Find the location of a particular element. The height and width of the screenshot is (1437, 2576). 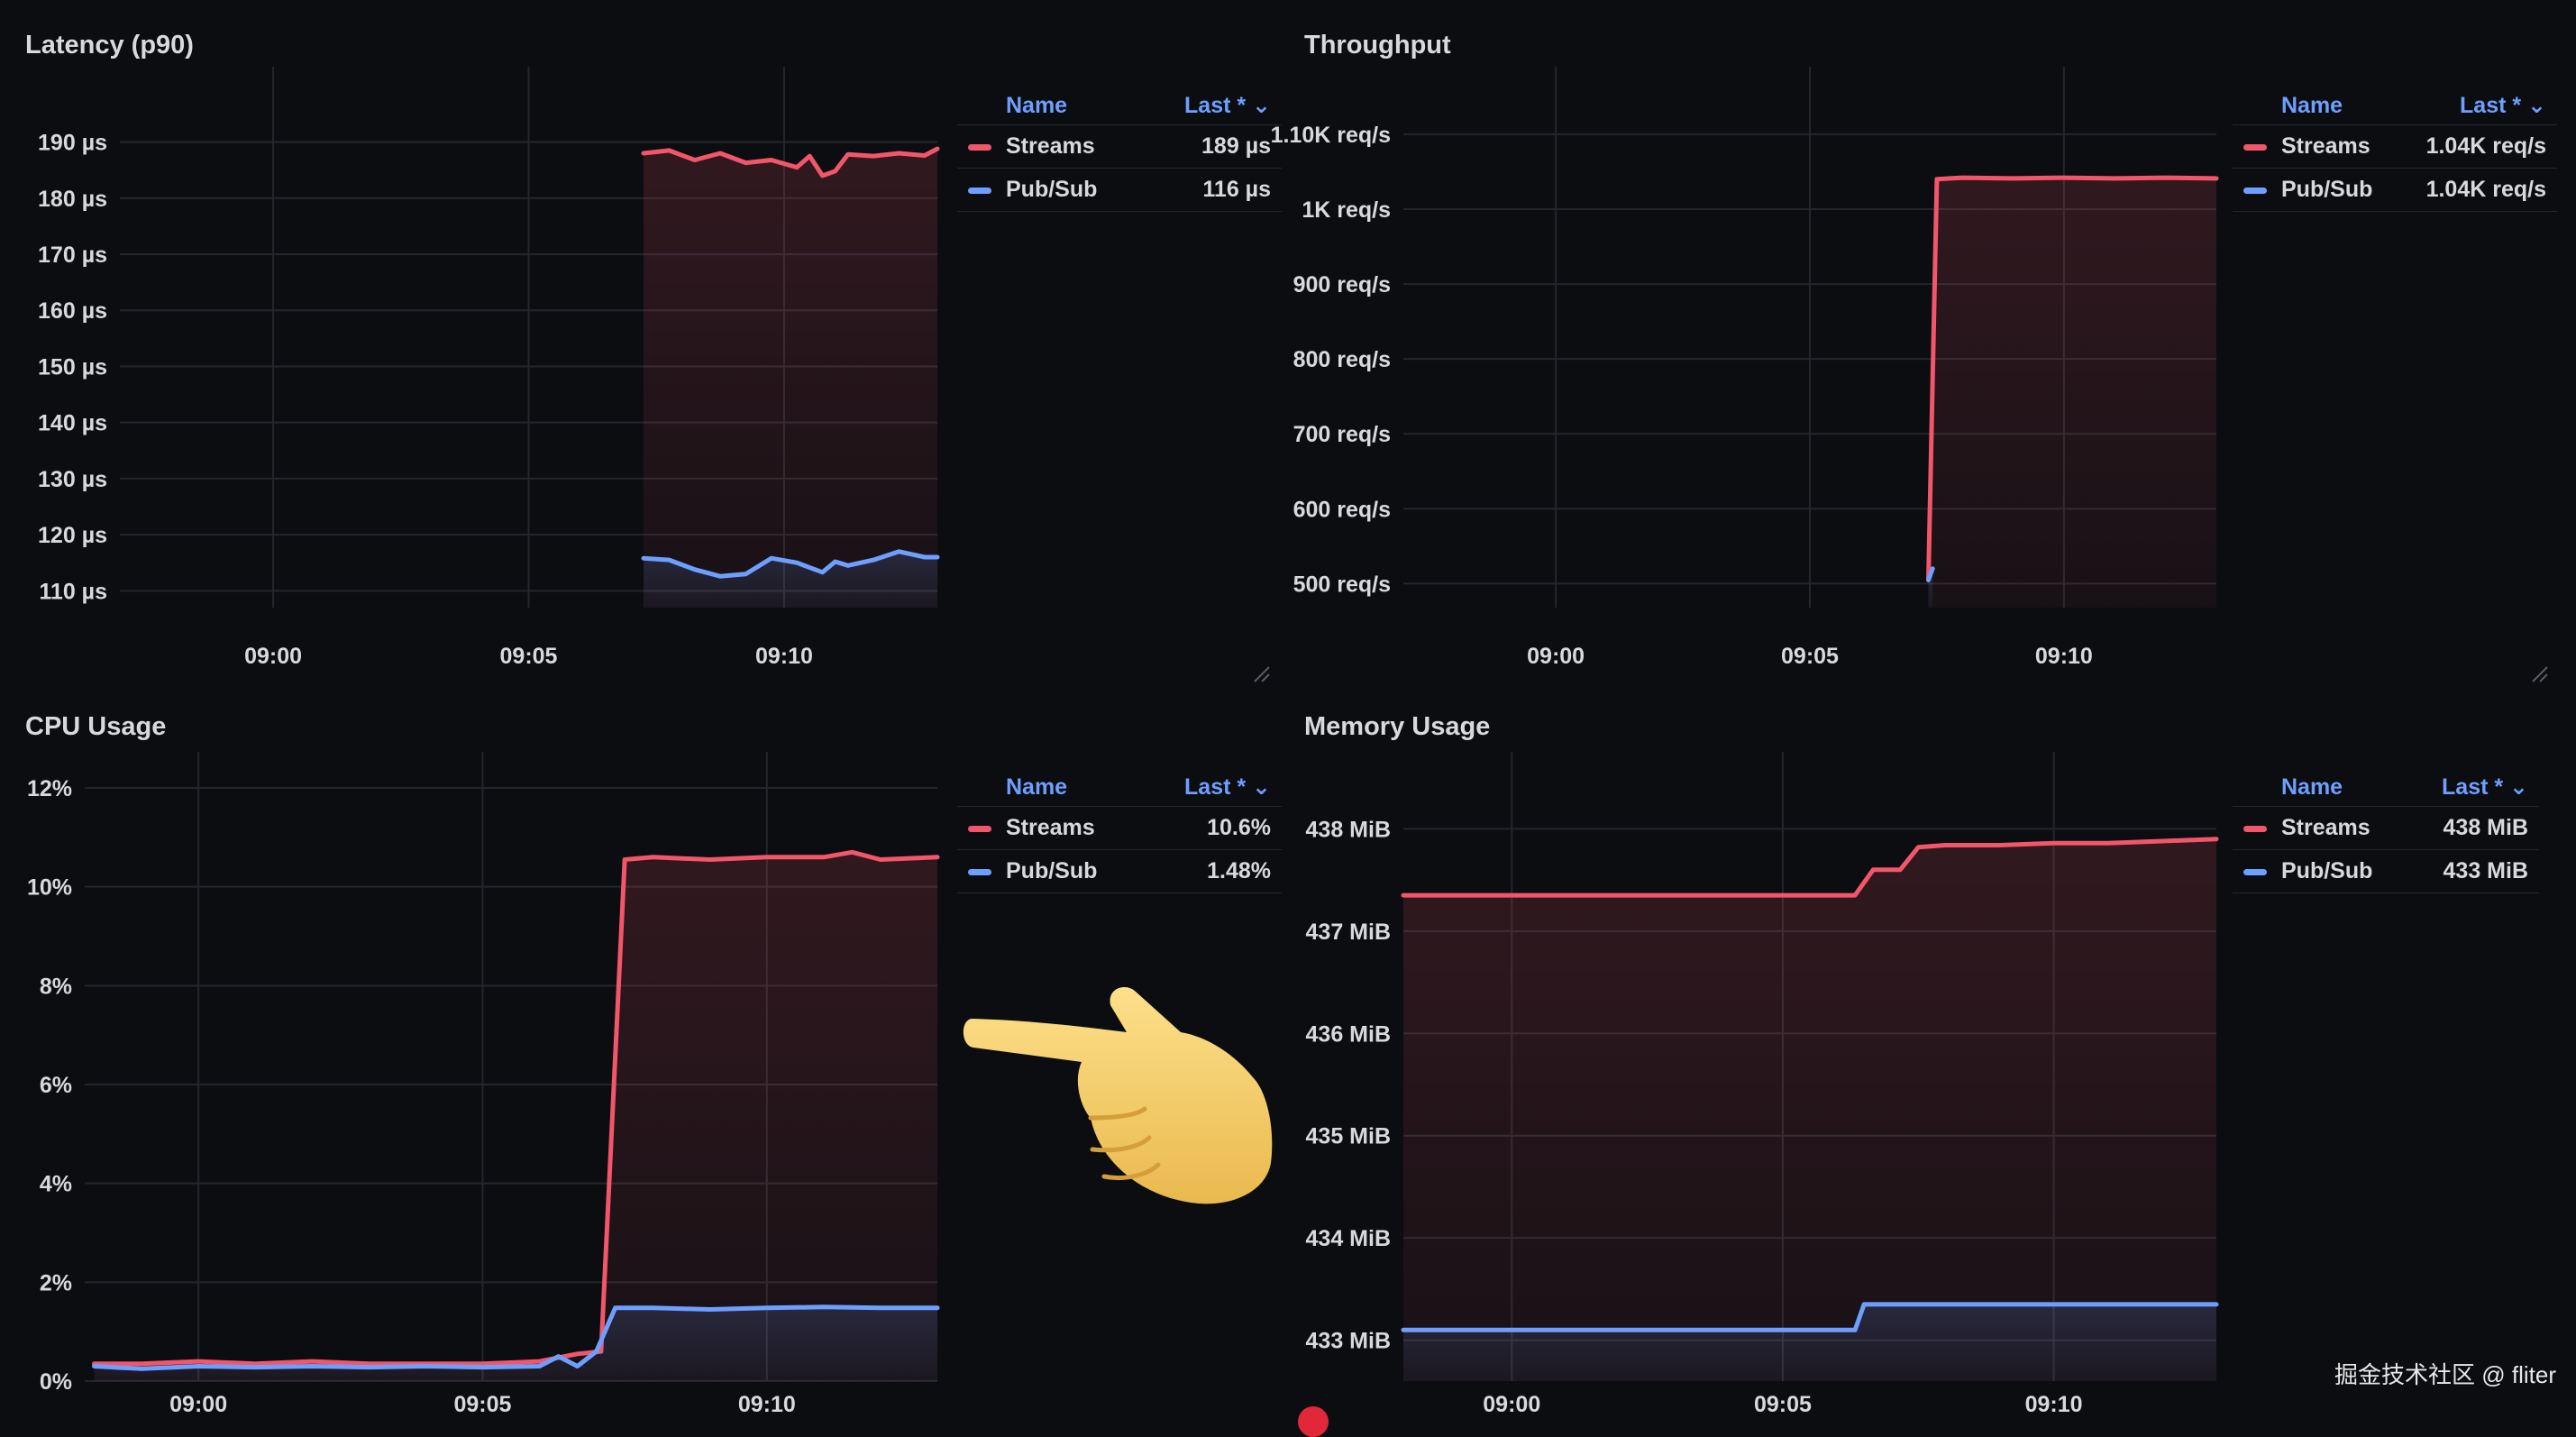

legend-last-value: 438 MiB is located at coordinates (2475, 828).